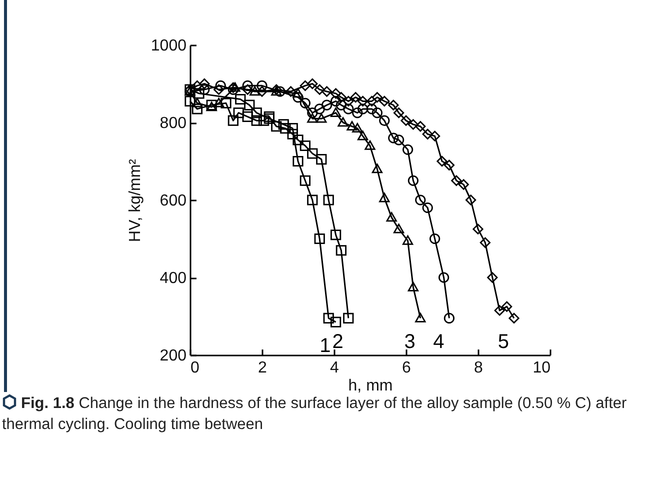 The image size is (672, 486). Describe the element at coordinates (315, 414) in the screenshot. I see `caption: Fig. 1.8 Change in the hardness of the surface layer of the alloy sample (0.50 % C) after thermal cycling. Cooling time between` at that location.